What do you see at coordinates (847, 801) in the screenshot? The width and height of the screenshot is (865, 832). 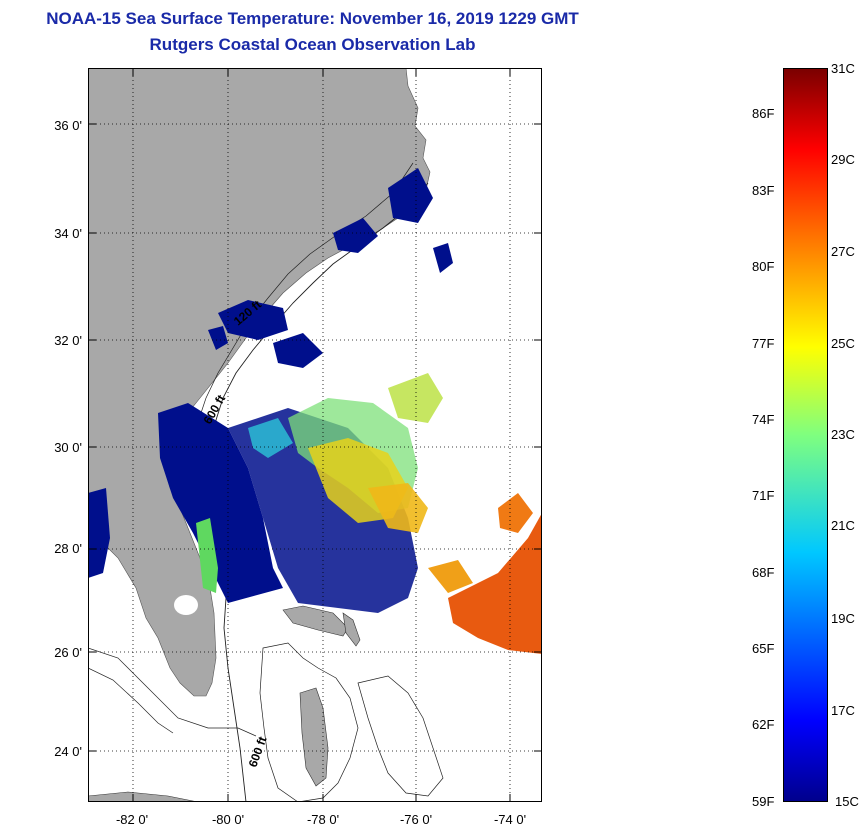 I see `colorbar-label-15c: 15C` at bounding box center [847, 801].